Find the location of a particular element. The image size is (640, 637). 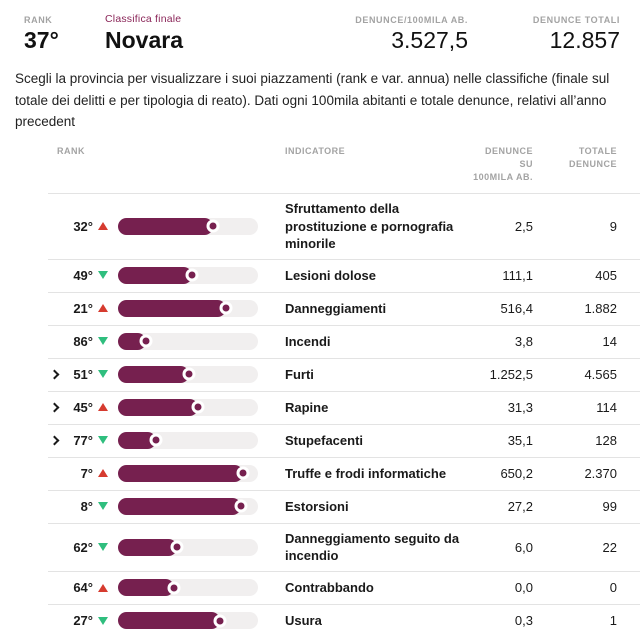

indicator-name: Stupefacenti is located at coordinates (324, 440).